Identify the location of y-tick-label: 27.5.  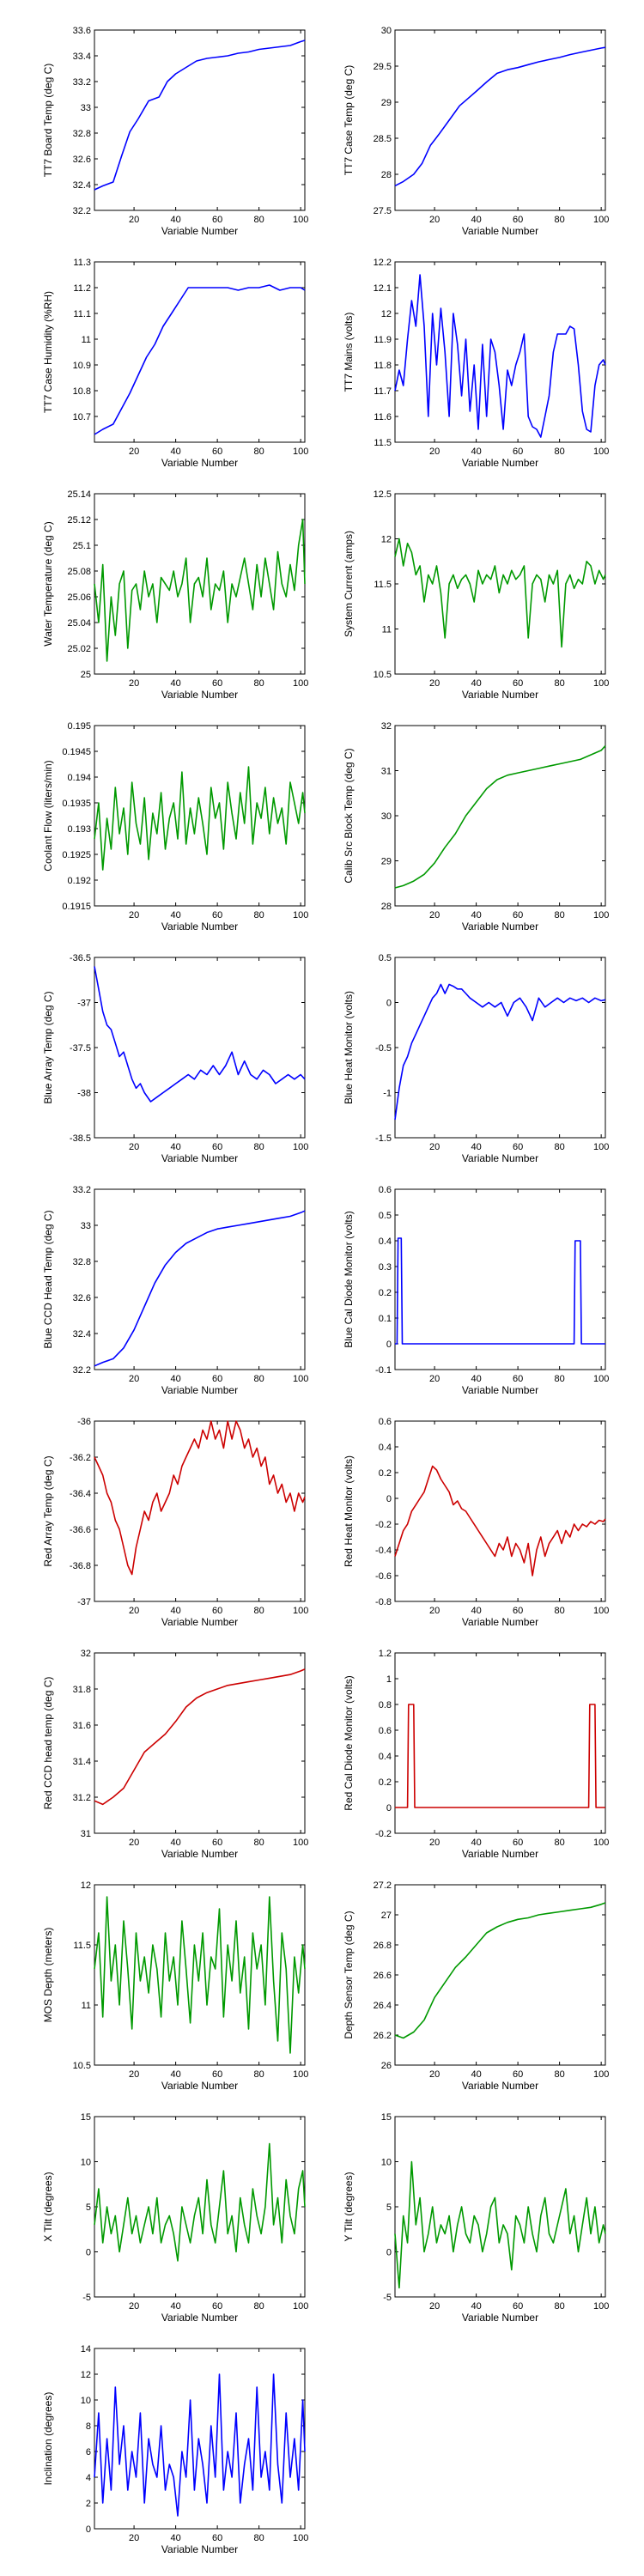
(383, 211).